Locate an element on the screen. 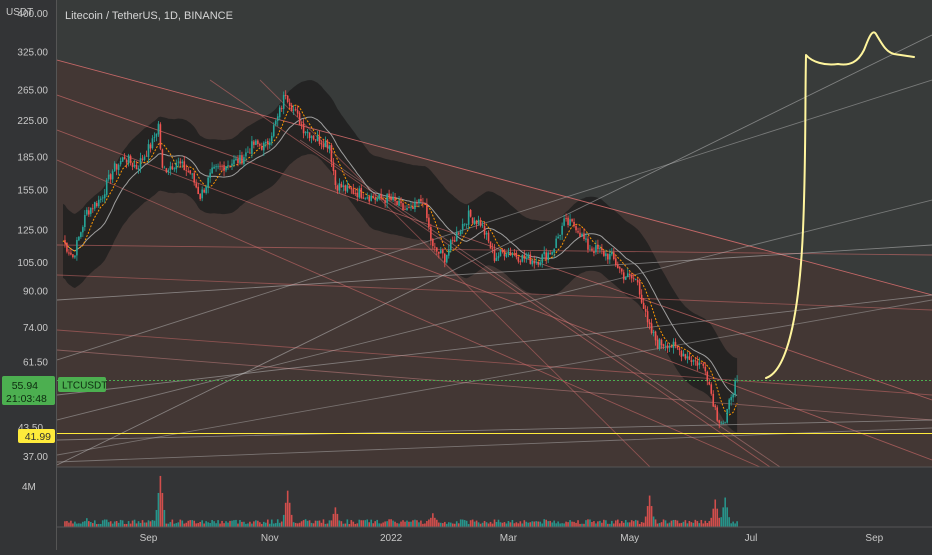 The width and height of the screenshot is (932, 555). price-tick-7: 105.00 is located at coordinates (32, 263).